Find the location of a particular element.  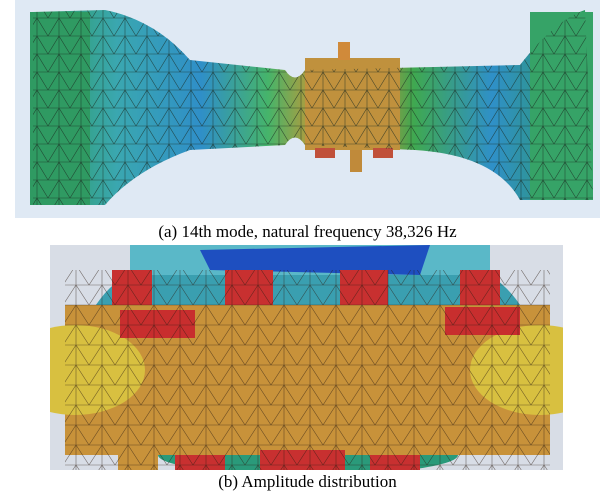

caption: (b) Amplitude distribution is located at coordinates (307, 481).